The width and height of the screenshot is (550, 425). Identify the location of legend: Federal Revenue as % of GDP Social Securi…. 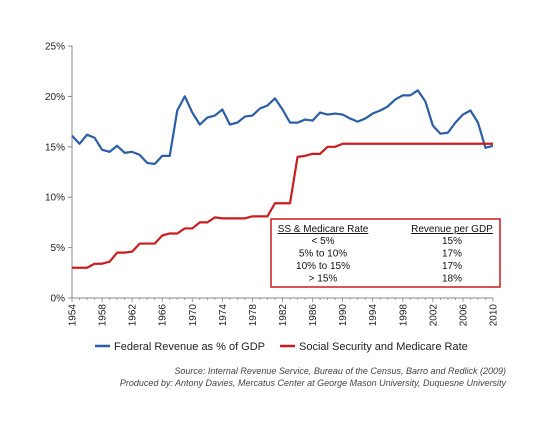
(281, 347).